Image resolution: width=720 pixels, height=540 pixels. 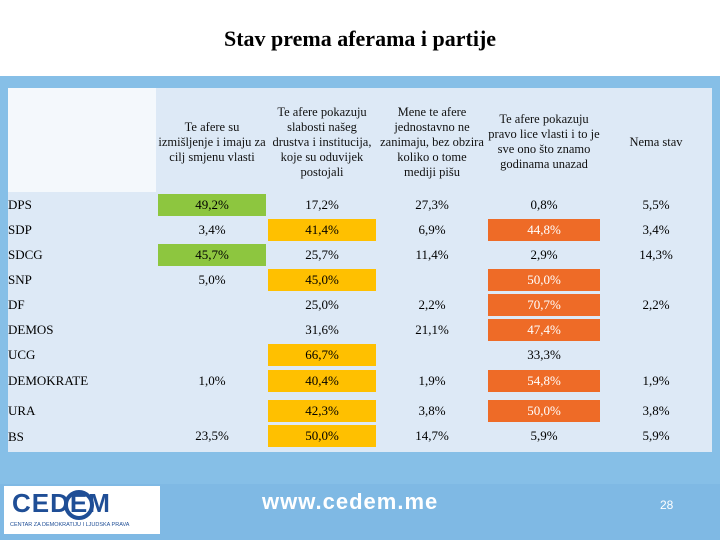 What do you see at coordinates (322, 280) in the screenshot?
I see `table-cell: 45,0%` at bounding box center [322, 280].